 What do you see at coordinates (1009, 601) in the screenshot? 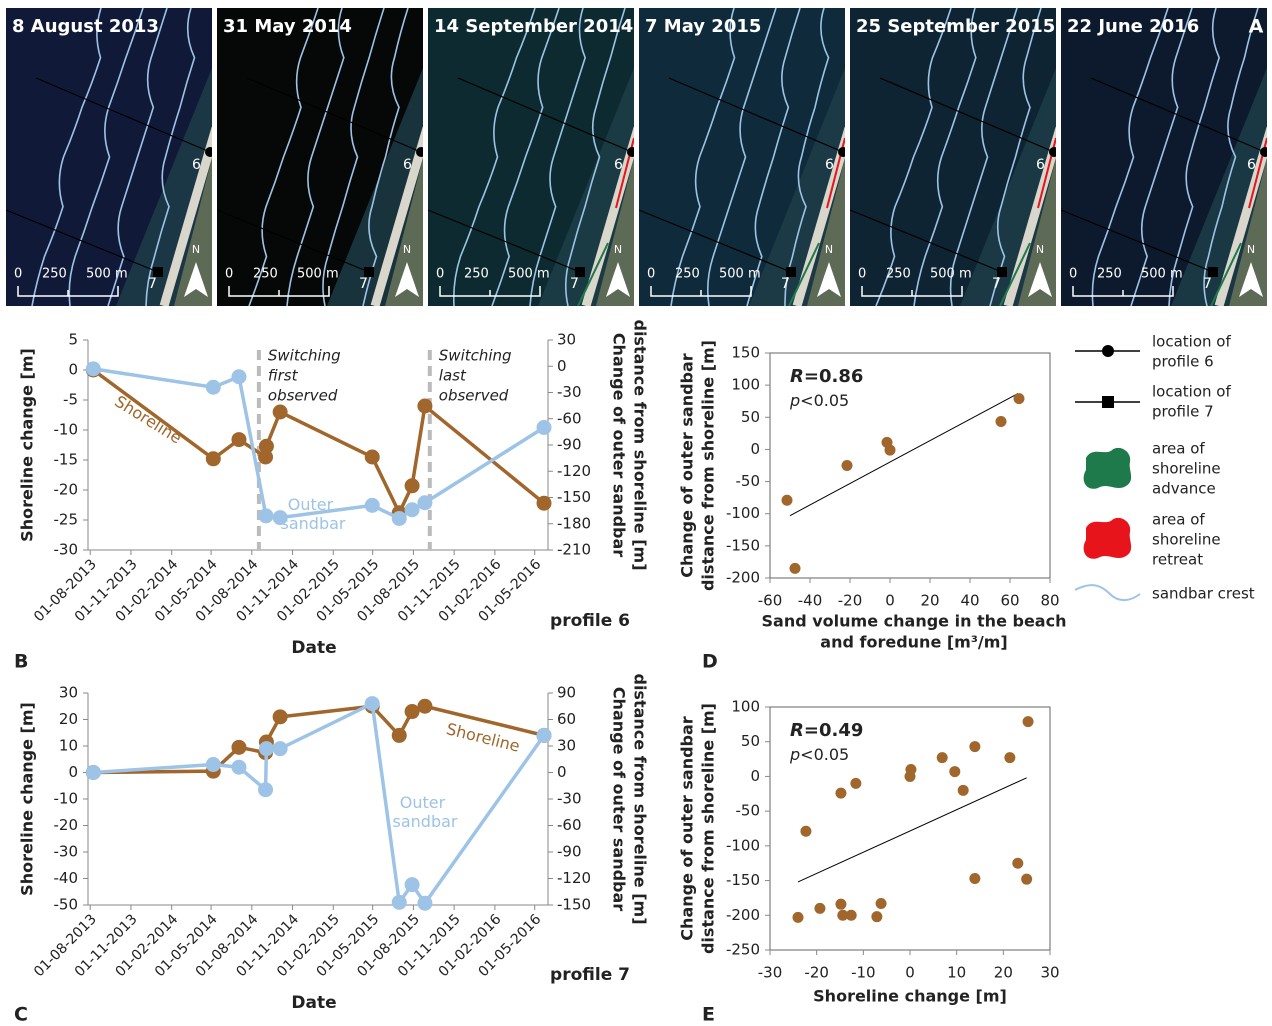
I see `x-tick-label: 60` at bounding box center [1009, 601].